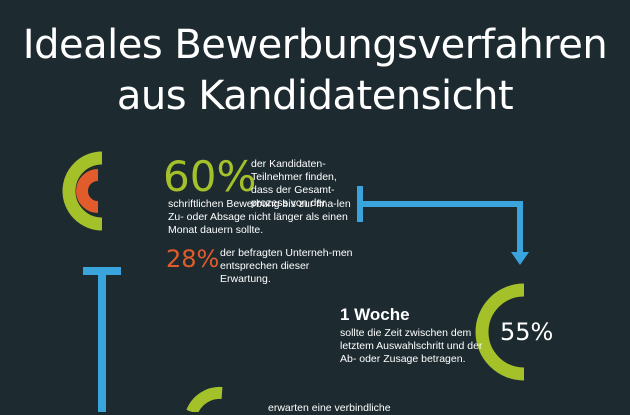 Image resolution: width=630 pixels, height=415 pixels. Describe the element at coordinates (375, 314) in the screenshot. I see `stat-woche-heading: 1 Woche` at that location.